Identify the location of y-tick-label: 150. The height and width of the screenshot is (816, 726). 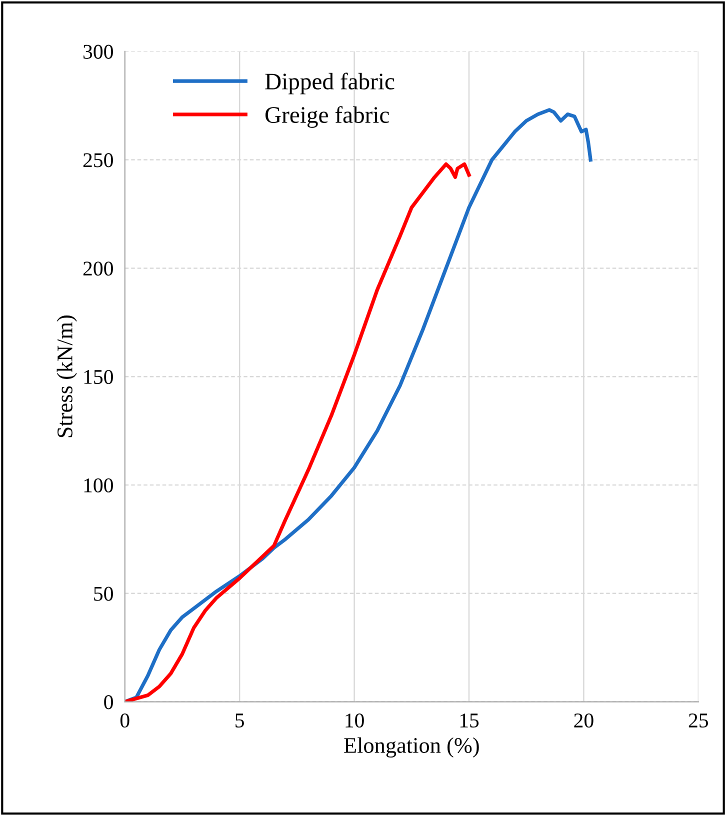
(98, 377).